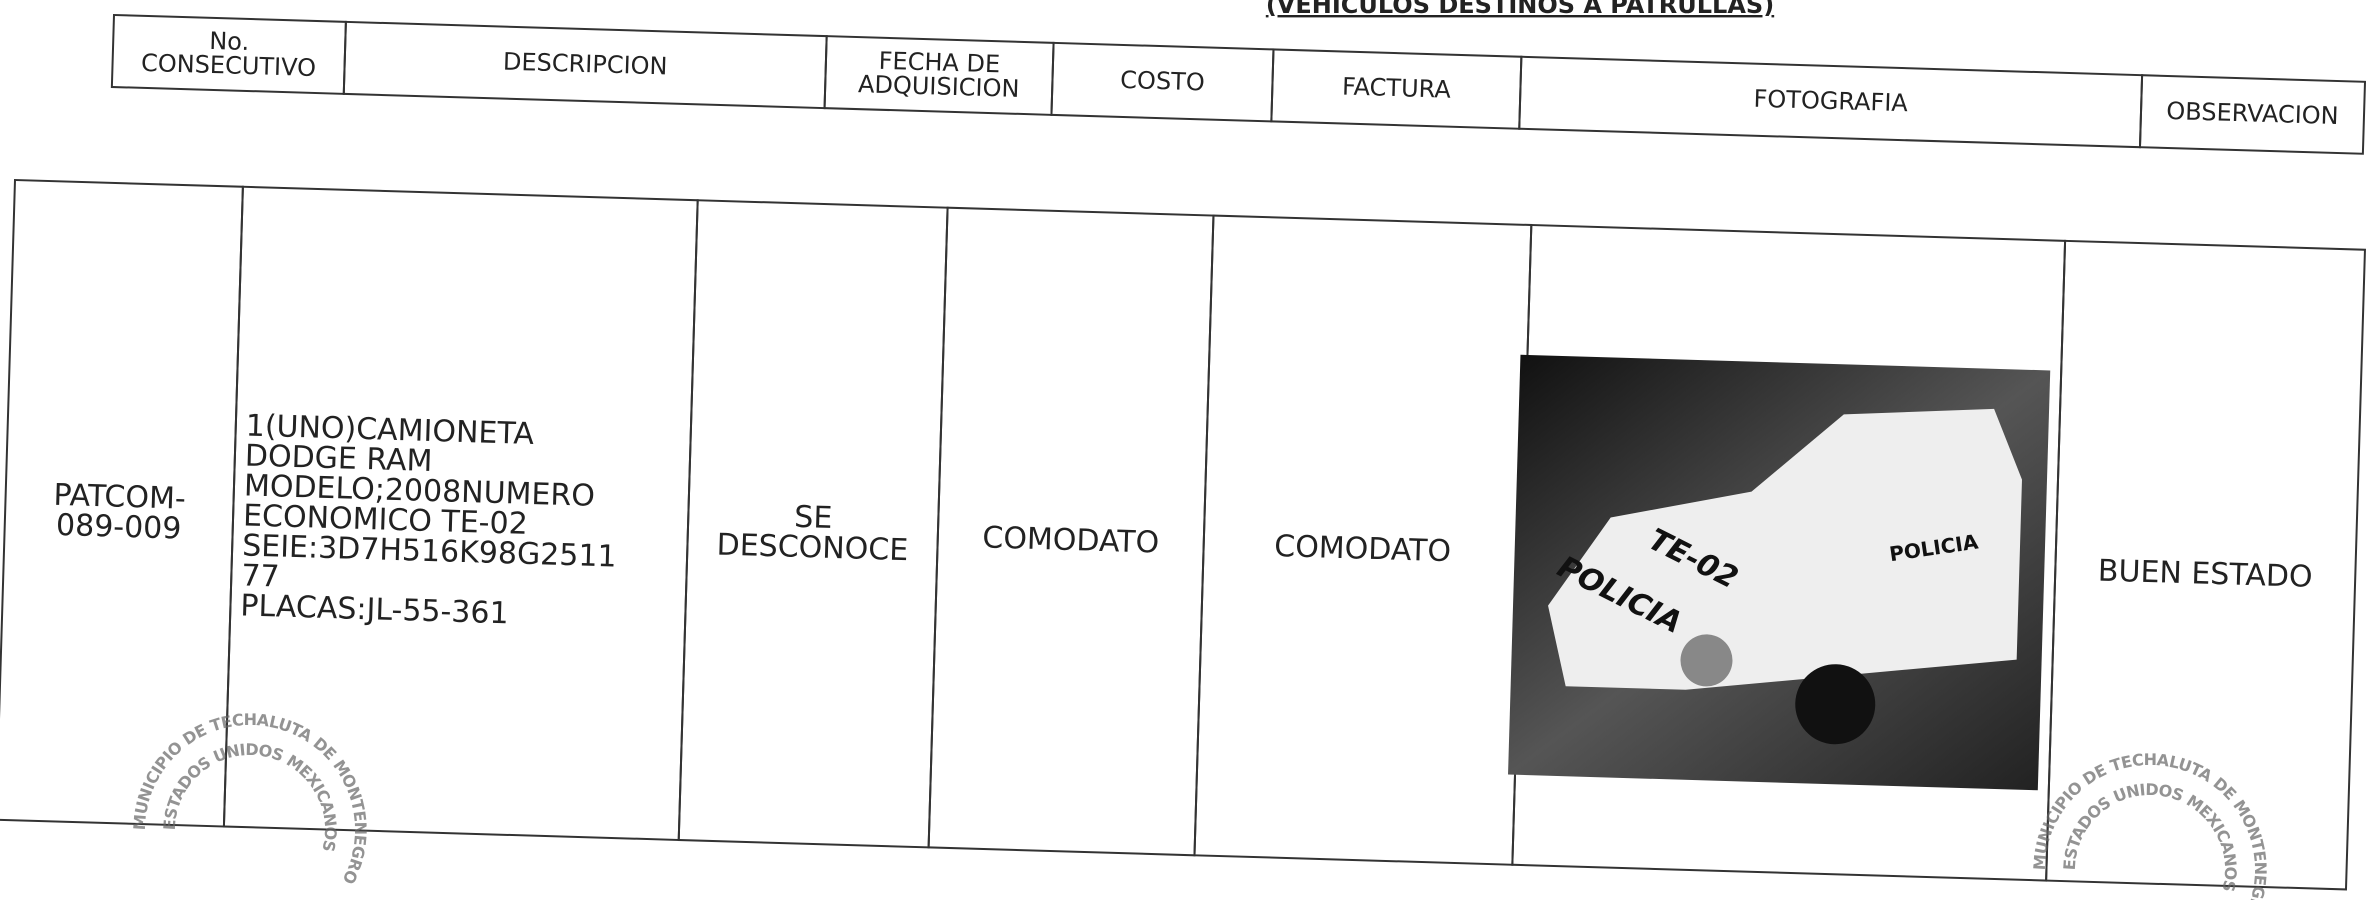 This screenshot has width=2366, height=900. What do you see at coordinates (429, 551) in the screenshot?
I see `cell-text: SEIE:3D7H516K98G2511` at bounding box center [429, 551].